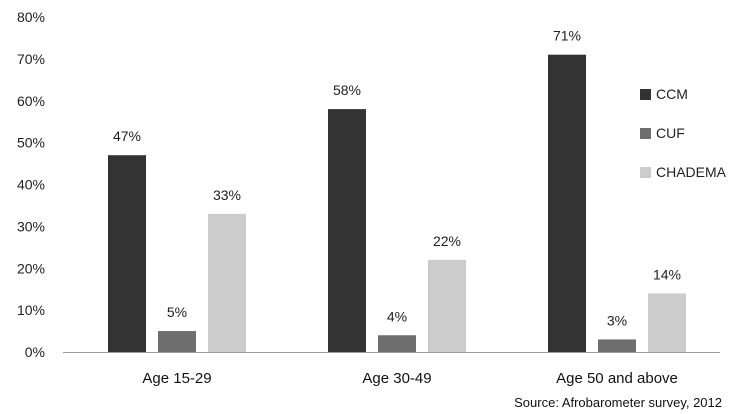 This screenshot has height=414, width=753. I want to click on x-category-label: Age 50 and above, so click(617, 378).